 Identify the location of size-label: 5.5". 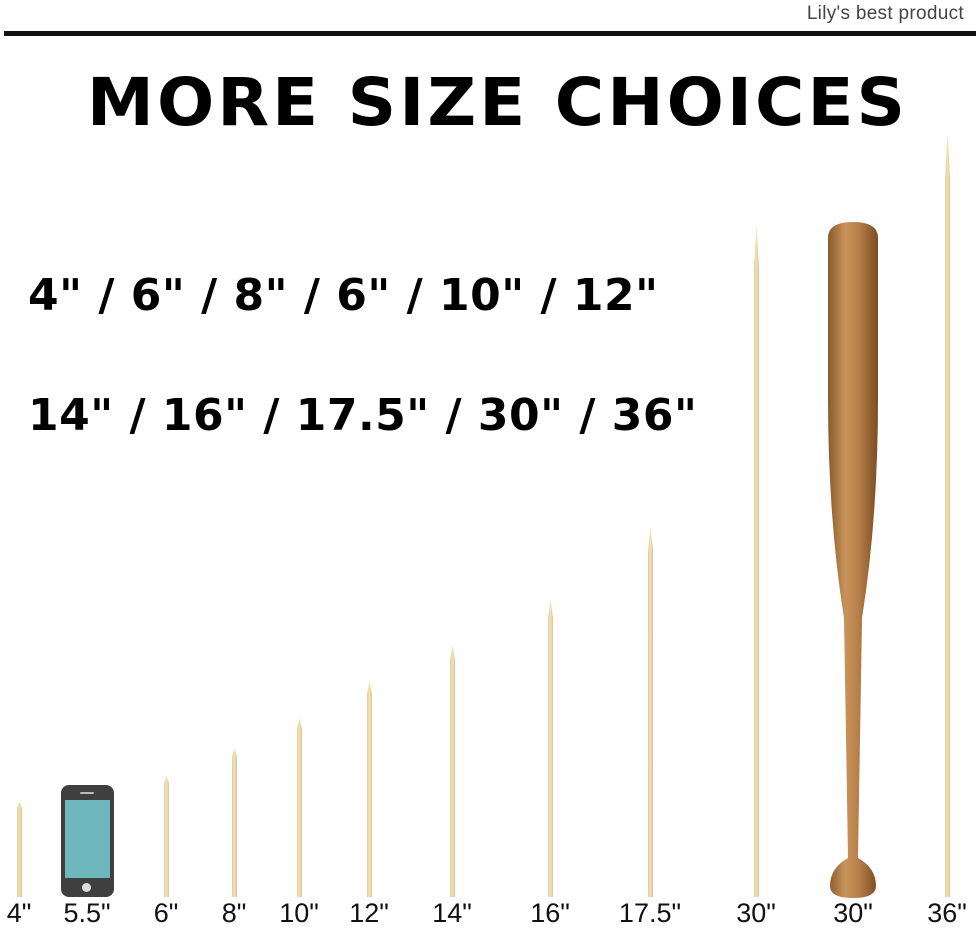
(87, 913).